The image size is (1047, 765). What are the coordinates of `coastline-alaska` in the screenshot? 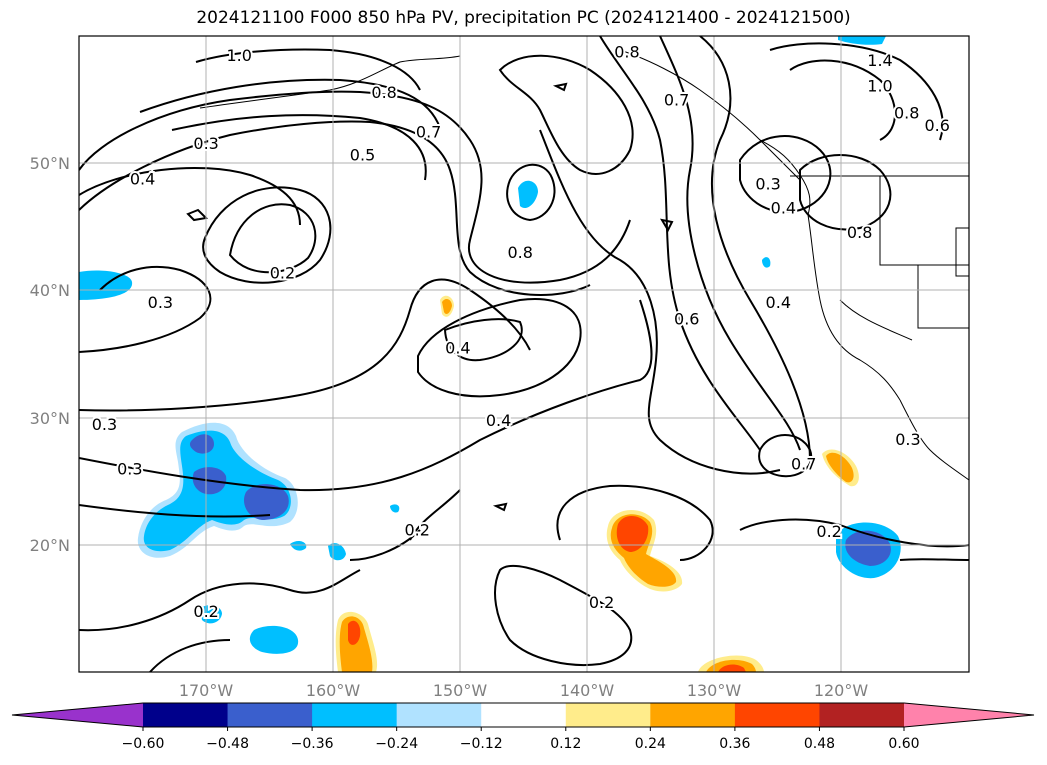 It's located at (710, 115).